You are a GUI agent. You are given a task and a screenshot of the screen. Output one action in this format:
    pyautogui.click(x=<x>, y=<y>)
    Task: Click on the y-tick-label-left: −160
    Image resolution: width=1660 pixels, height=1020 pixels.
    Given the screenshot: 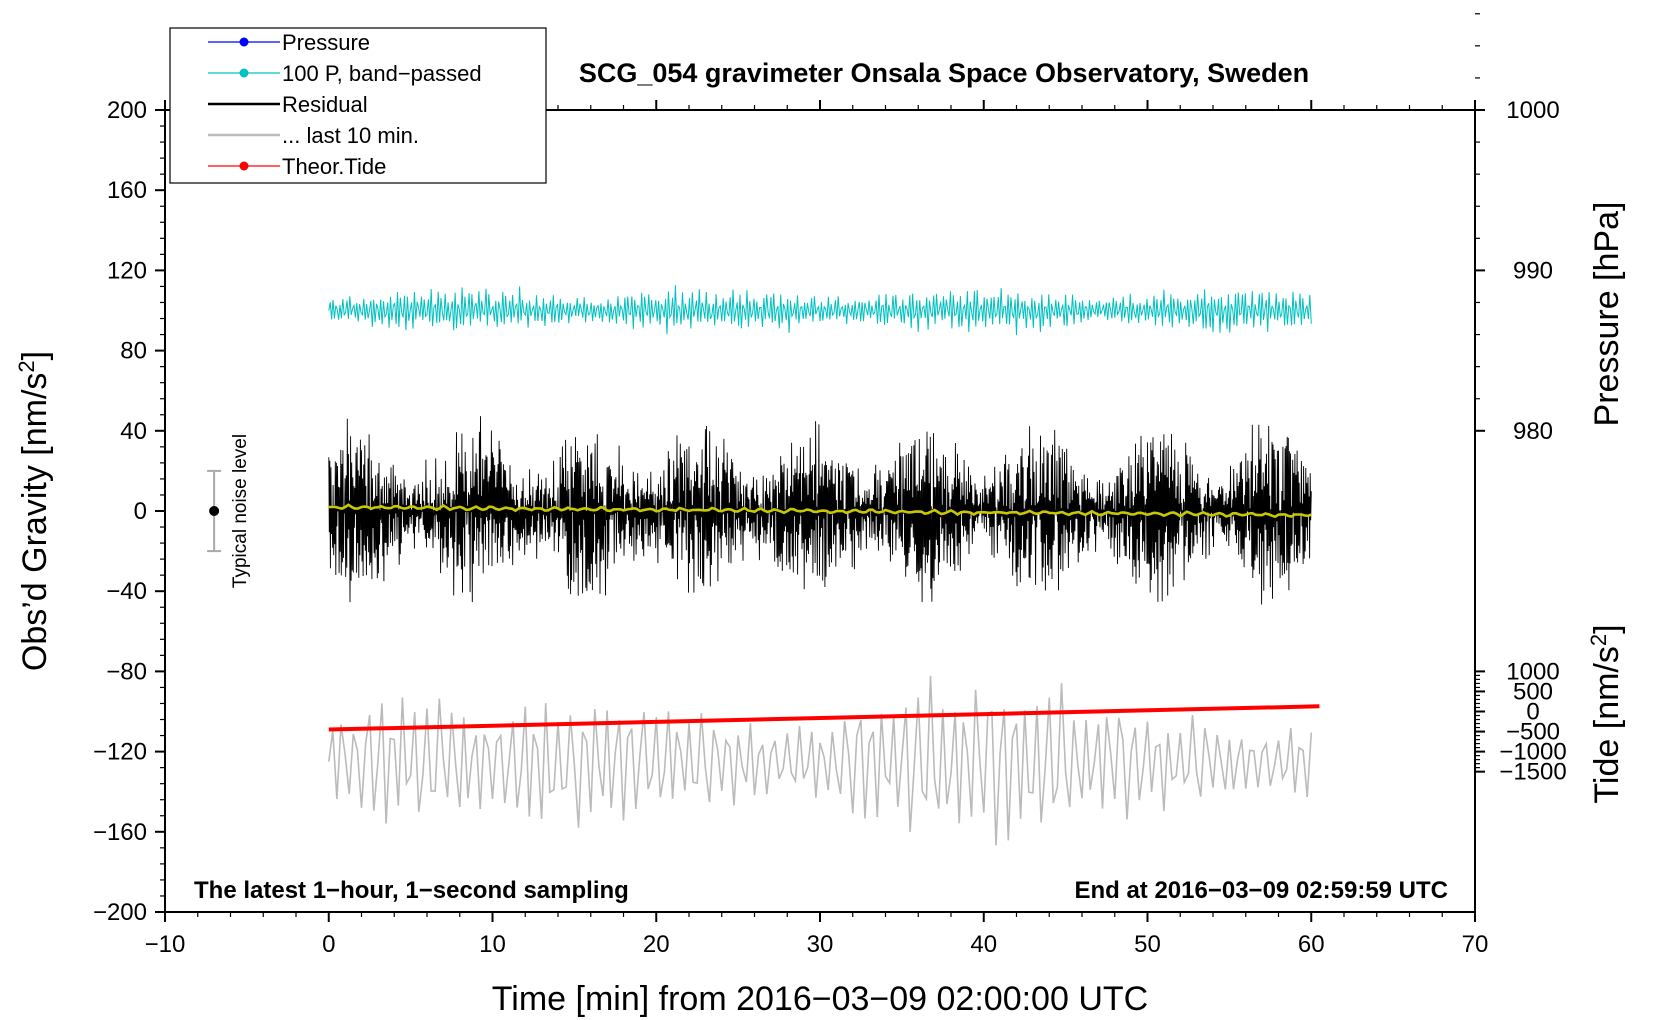 What is the action you would take?
    pyautogui.click(x=120, y=832)
    